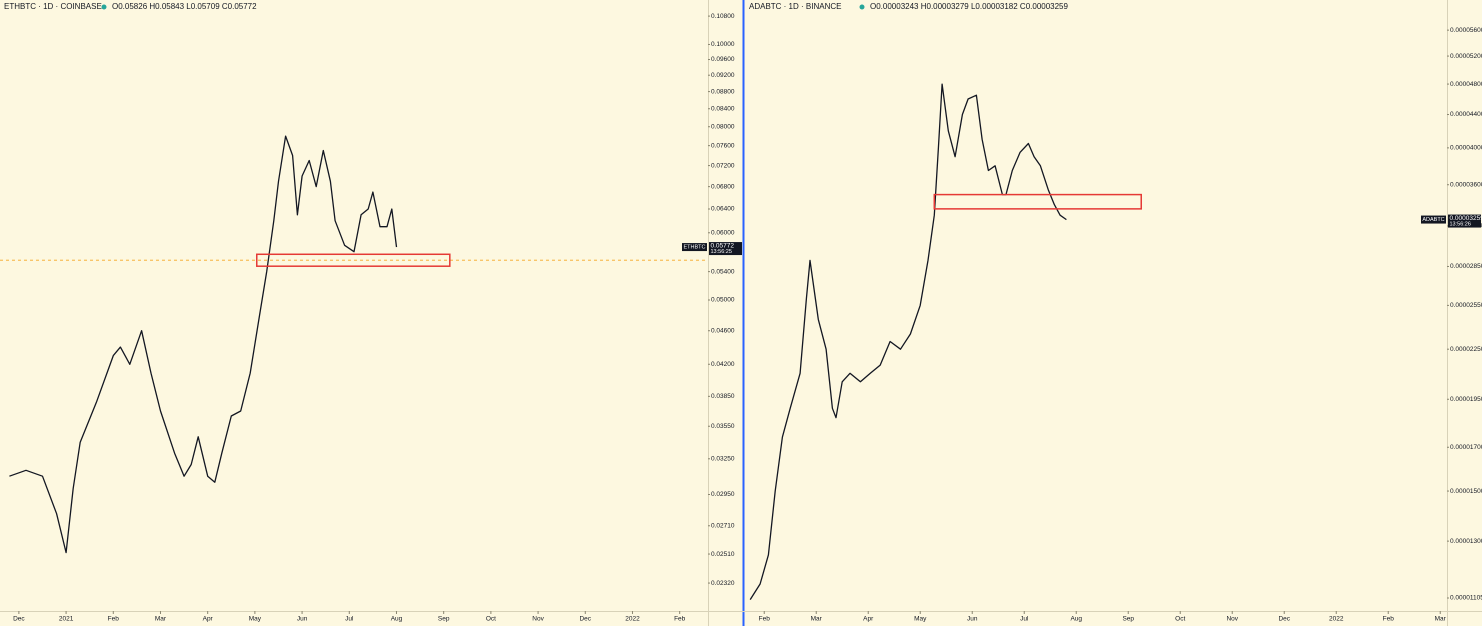 The image size is (1482, 626). What do you see at coordinates (723, 330) in the screenshot?
I see `y-tick-label: 0.04600` at bounding box center [723, 330].